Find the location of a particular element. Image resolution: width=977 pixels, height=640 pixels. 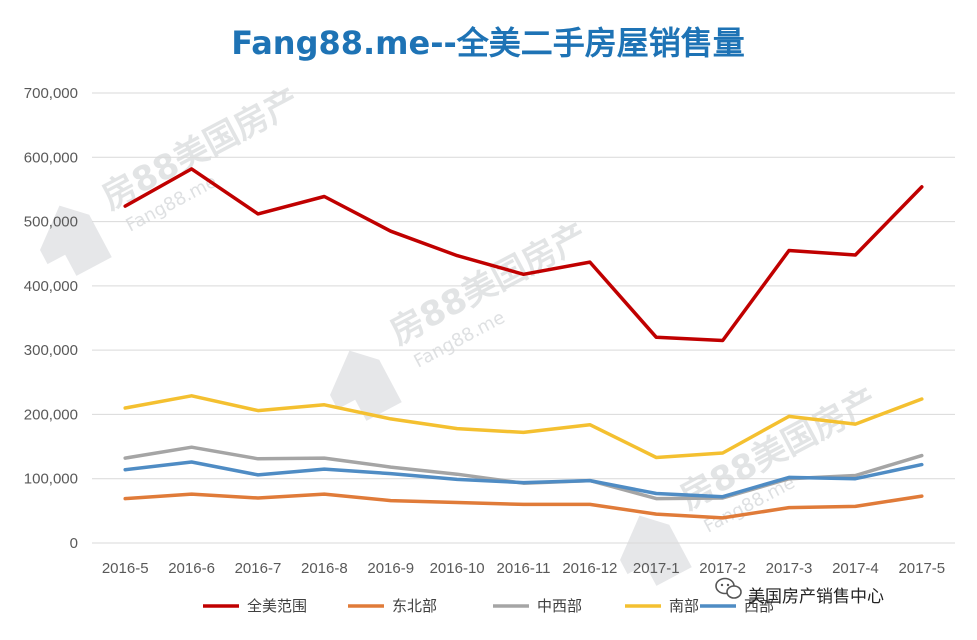

x-tick-label: 2017-5 is located at coordinates (921, 568).